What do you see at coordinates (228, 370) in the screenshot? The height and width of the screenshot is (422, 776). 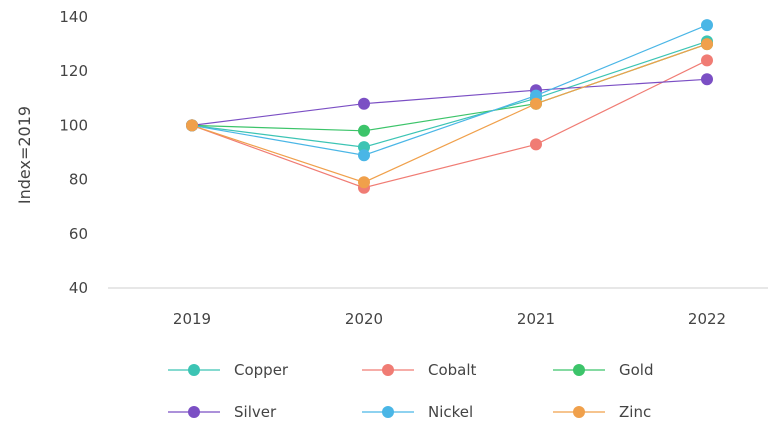 I see `legend-item-copper: Copper` at bounding box center [228, 370].